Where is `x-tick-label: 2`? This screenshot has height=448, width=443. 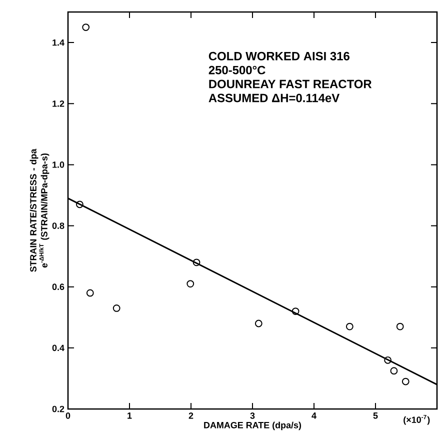 x-tick-label: 2 is located at coordinates (191, 415).